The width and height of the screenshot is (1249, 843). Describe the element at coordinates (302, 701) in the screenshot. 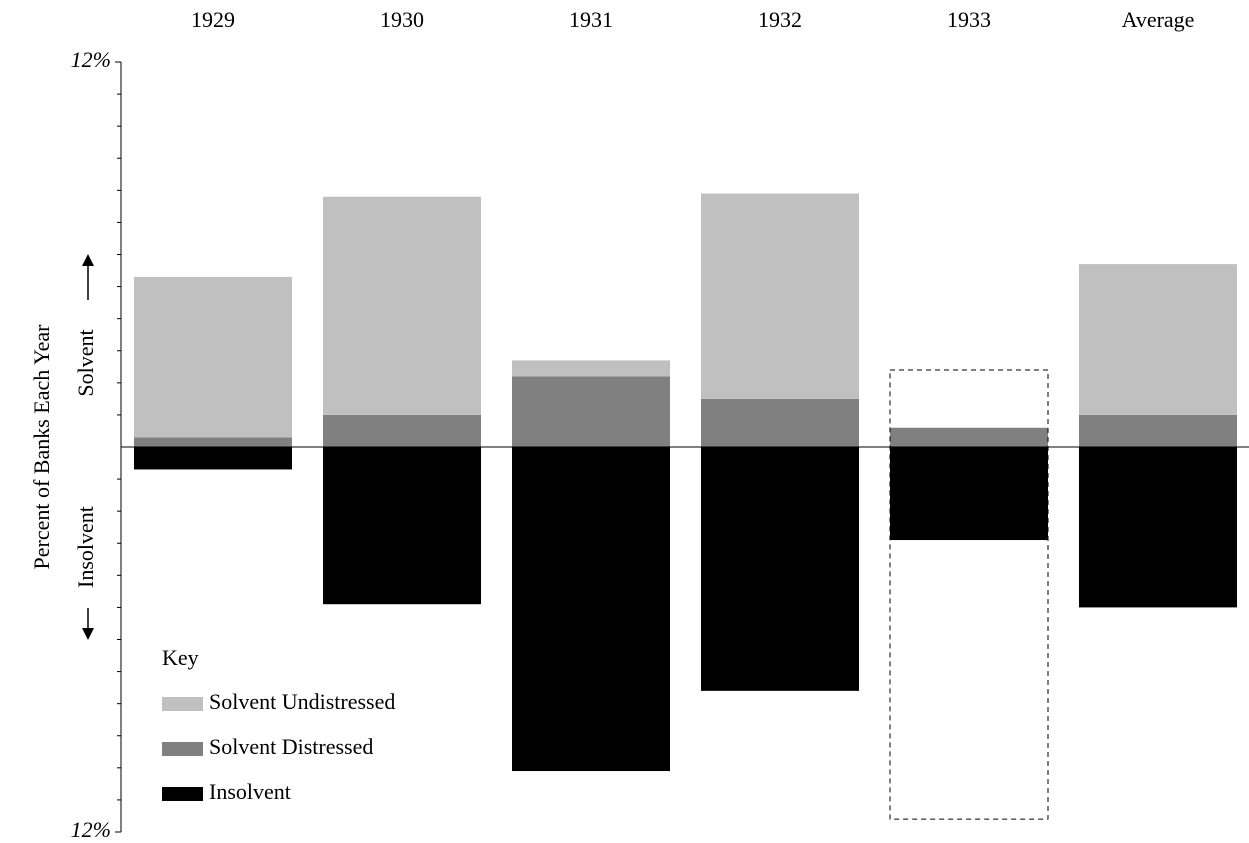

I see `legend-label: Solvent Undistressed` at that location.